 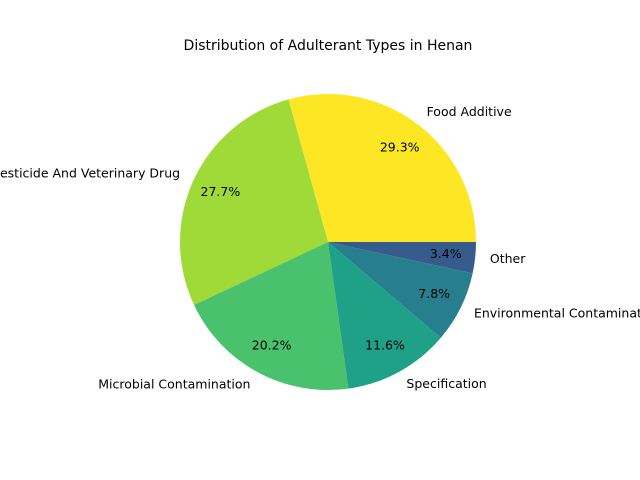 What do you see at coordinates (446, 383) in the screenshot?
I see `slice-label-specification: Specification` at bounding box center [446, 383].